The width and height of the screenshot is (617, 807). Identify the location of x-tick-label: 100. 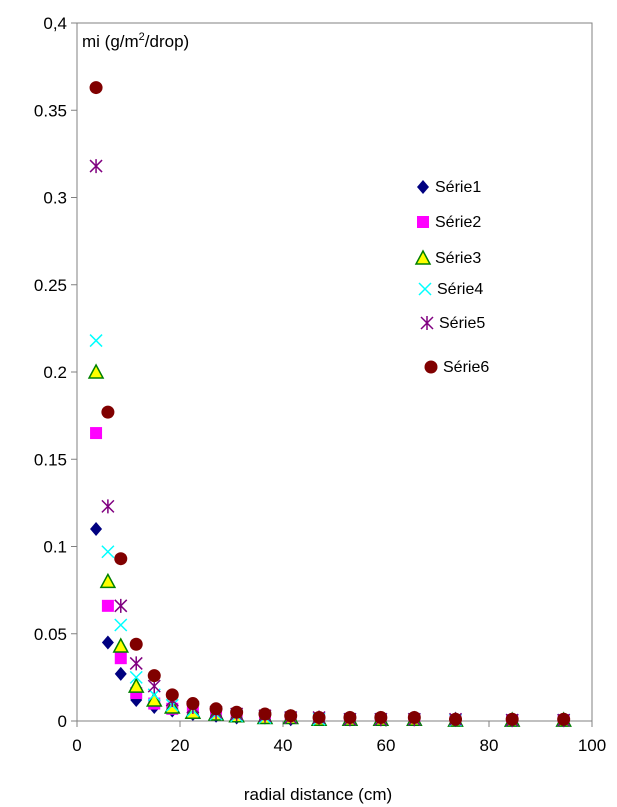
(592, 745).